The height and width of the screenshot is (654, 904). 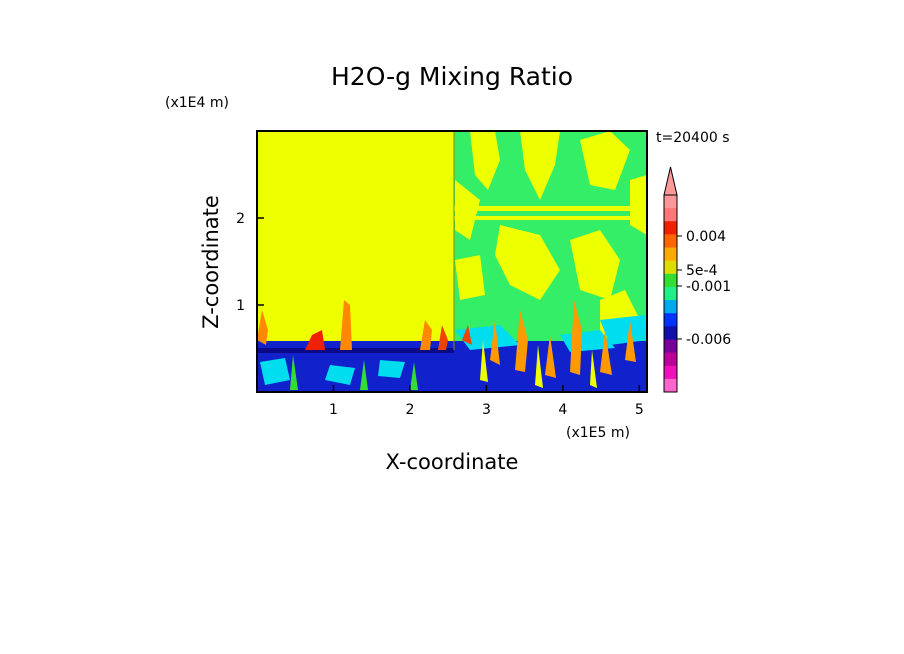 I want to click on x-axis-ticks: 1 2 3 4 5, so click(x=486, y=401).